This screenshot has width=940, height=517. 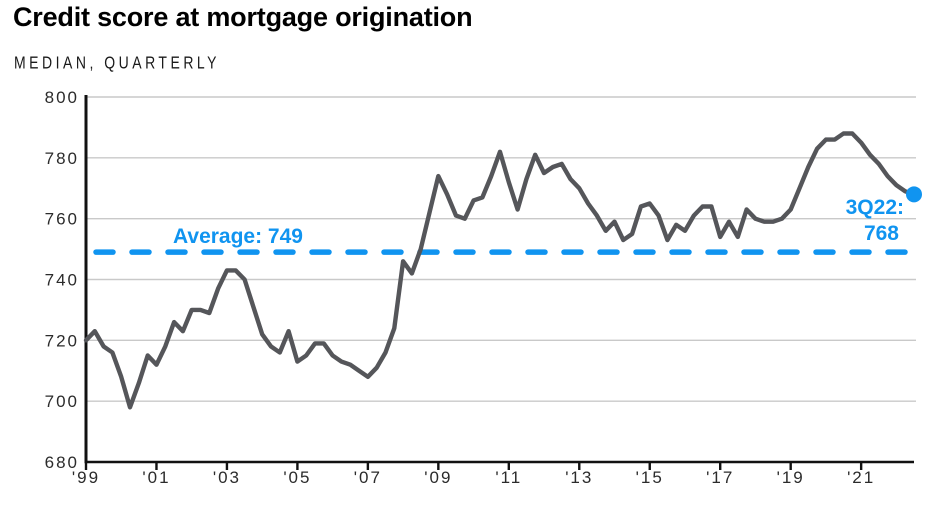 What do you see at coordinates (86, 477) in the screenshot?
I see `x-tick-label-99: '99` at bounding box center [86, 477].